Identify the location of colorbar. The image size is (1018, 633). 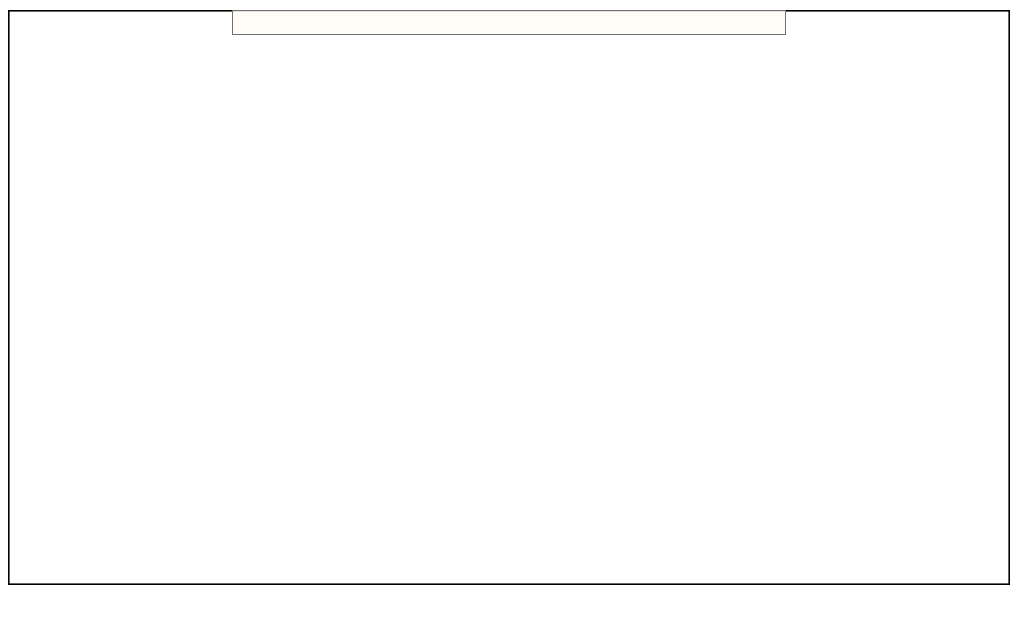
(509, 609).